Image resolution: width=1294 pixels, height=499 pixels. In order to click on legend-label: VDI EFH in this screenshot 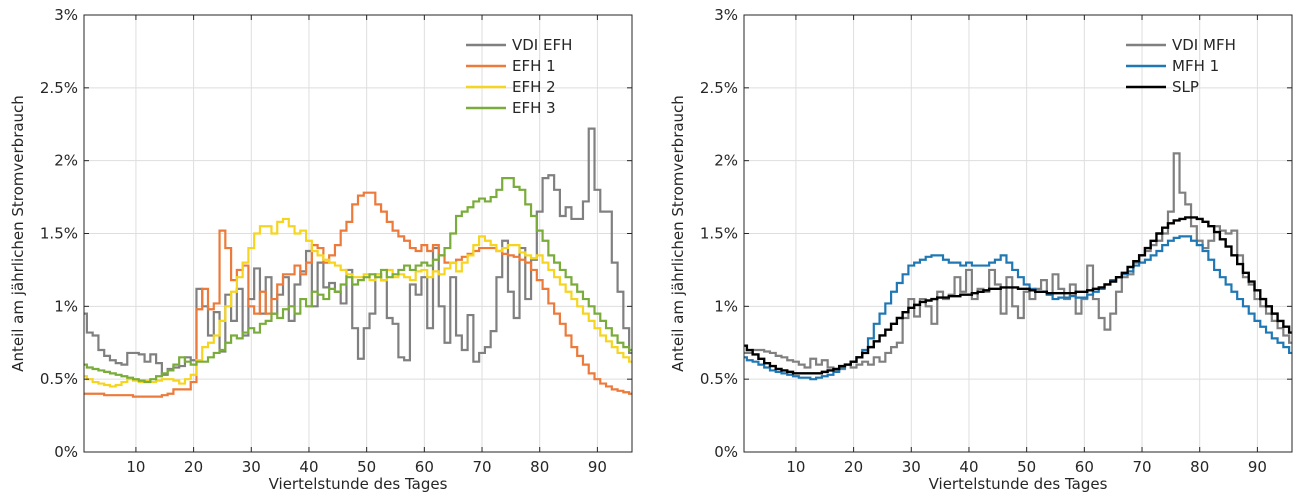, I will do `click(542, 45)`.